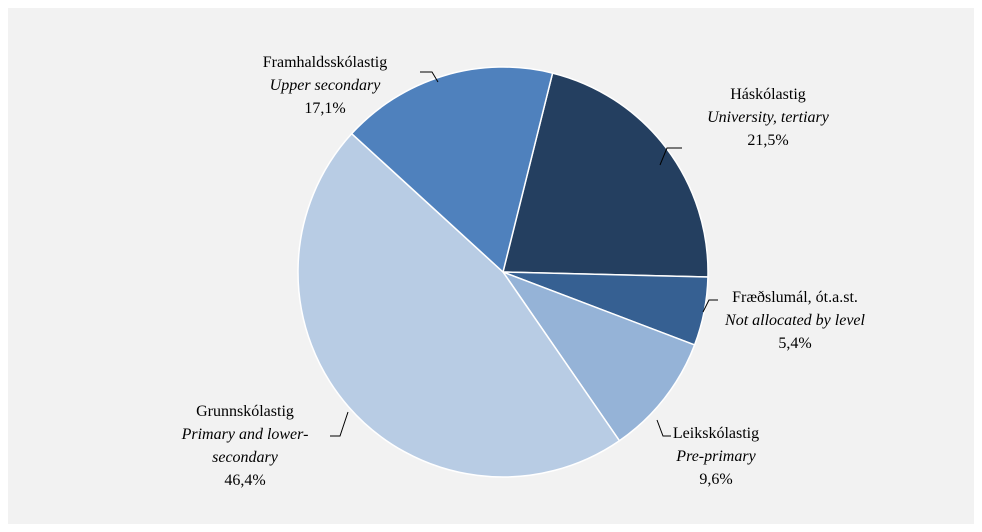 The image size is (982, 532). I want to click on category-translation: Primary and lower-secondary, so click(245, 446).